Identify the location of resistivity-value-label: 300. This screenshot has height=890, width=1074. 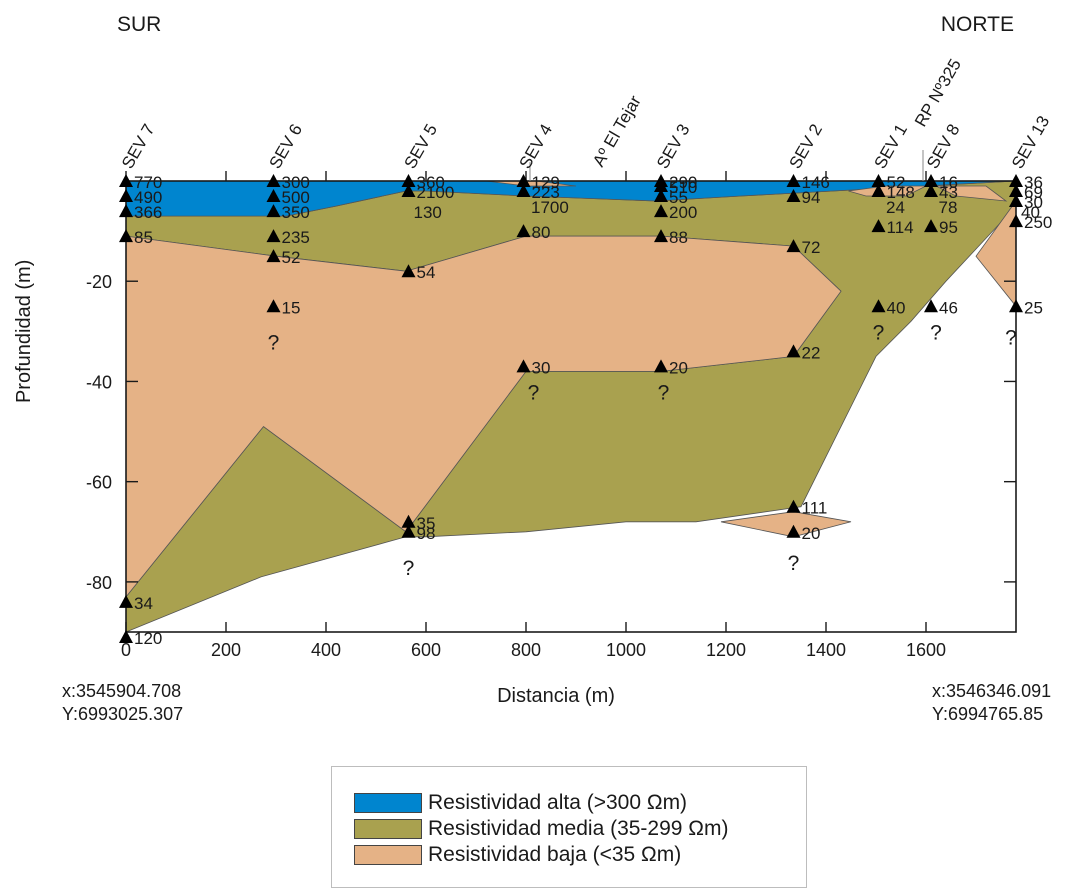
(296, 182).